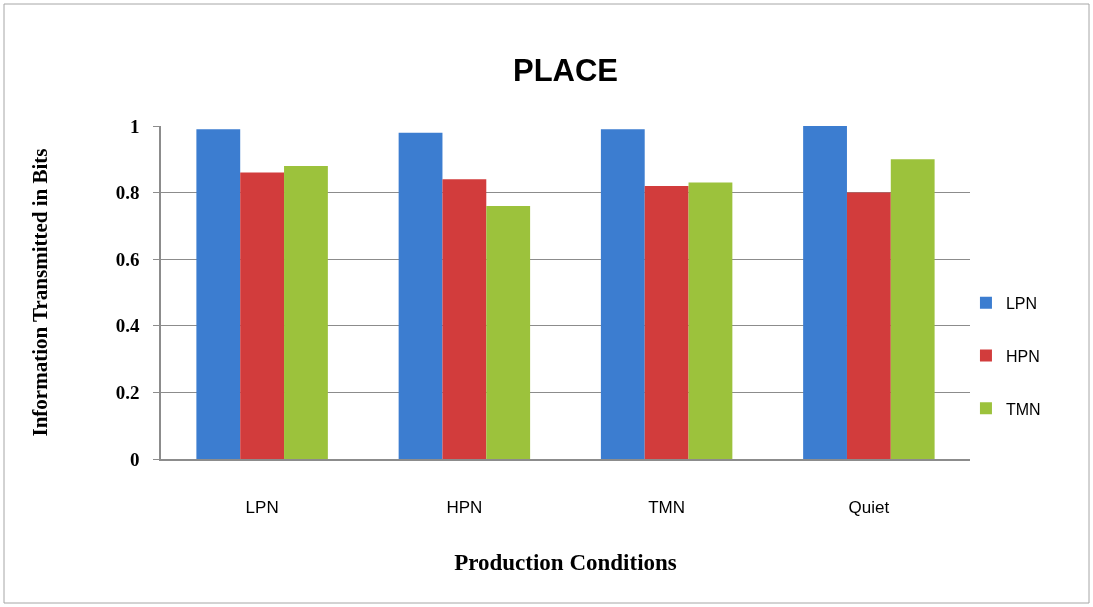 This screenshot has width=1093, height=607. Describe the element at coordinates (127, 259) in the screenshot. I see `y-tick-label: 0.6` at that location.